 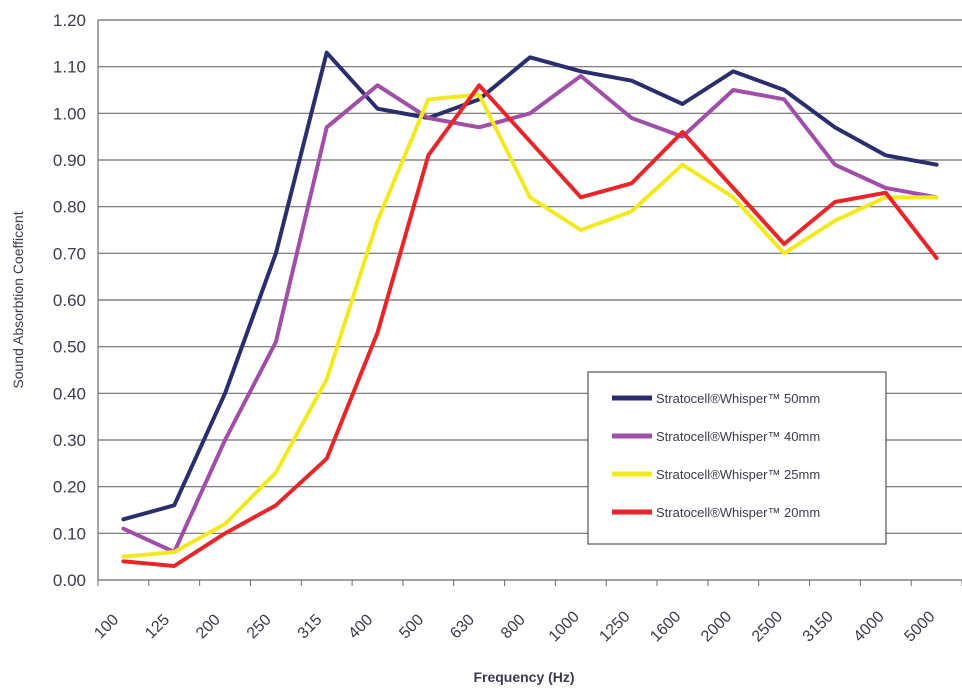 I want to click on x-tick-label: 200, so click(x=208, y=626).